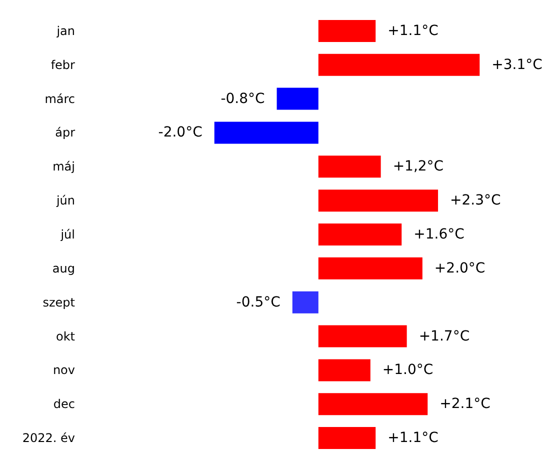 The height and width of the screenshot is (469, 558). I want to click on y-tick-label: júl, so click(67, 235).